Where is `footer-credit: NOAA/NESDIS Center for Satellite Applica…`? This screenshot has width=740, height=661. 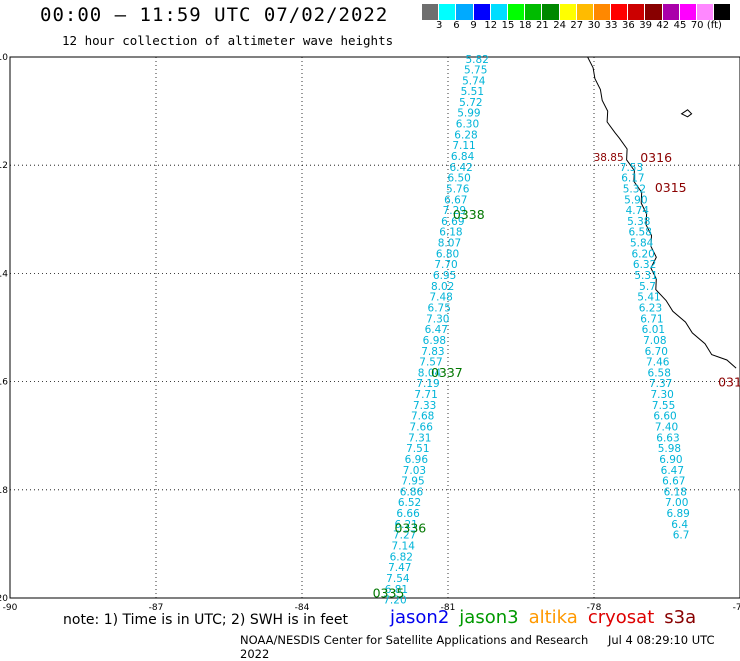
footer-credit: NOAA/NESDIS Center for Satellite Applica… is located at coordinates (414, 640).